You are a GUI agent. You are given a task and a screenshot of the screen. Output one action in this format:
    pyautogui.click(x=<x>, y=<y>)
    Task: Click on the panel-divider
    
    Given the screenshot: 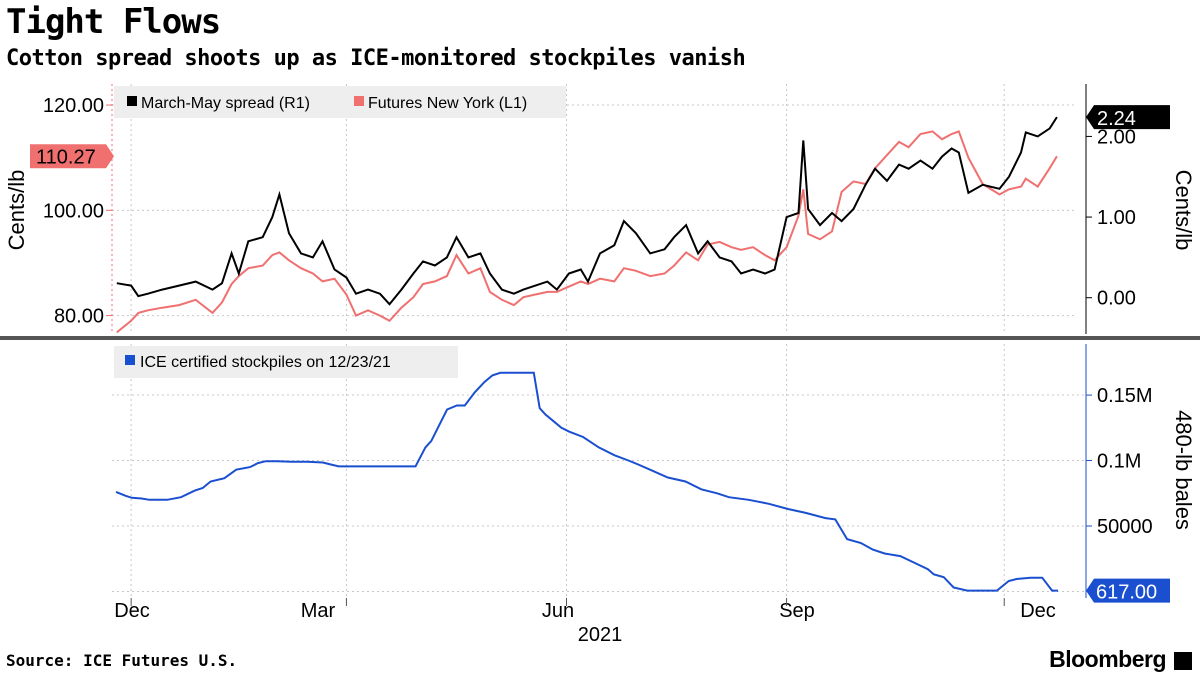 What is the action you would take?
    pyautogui.click(x=600, y=338)
    